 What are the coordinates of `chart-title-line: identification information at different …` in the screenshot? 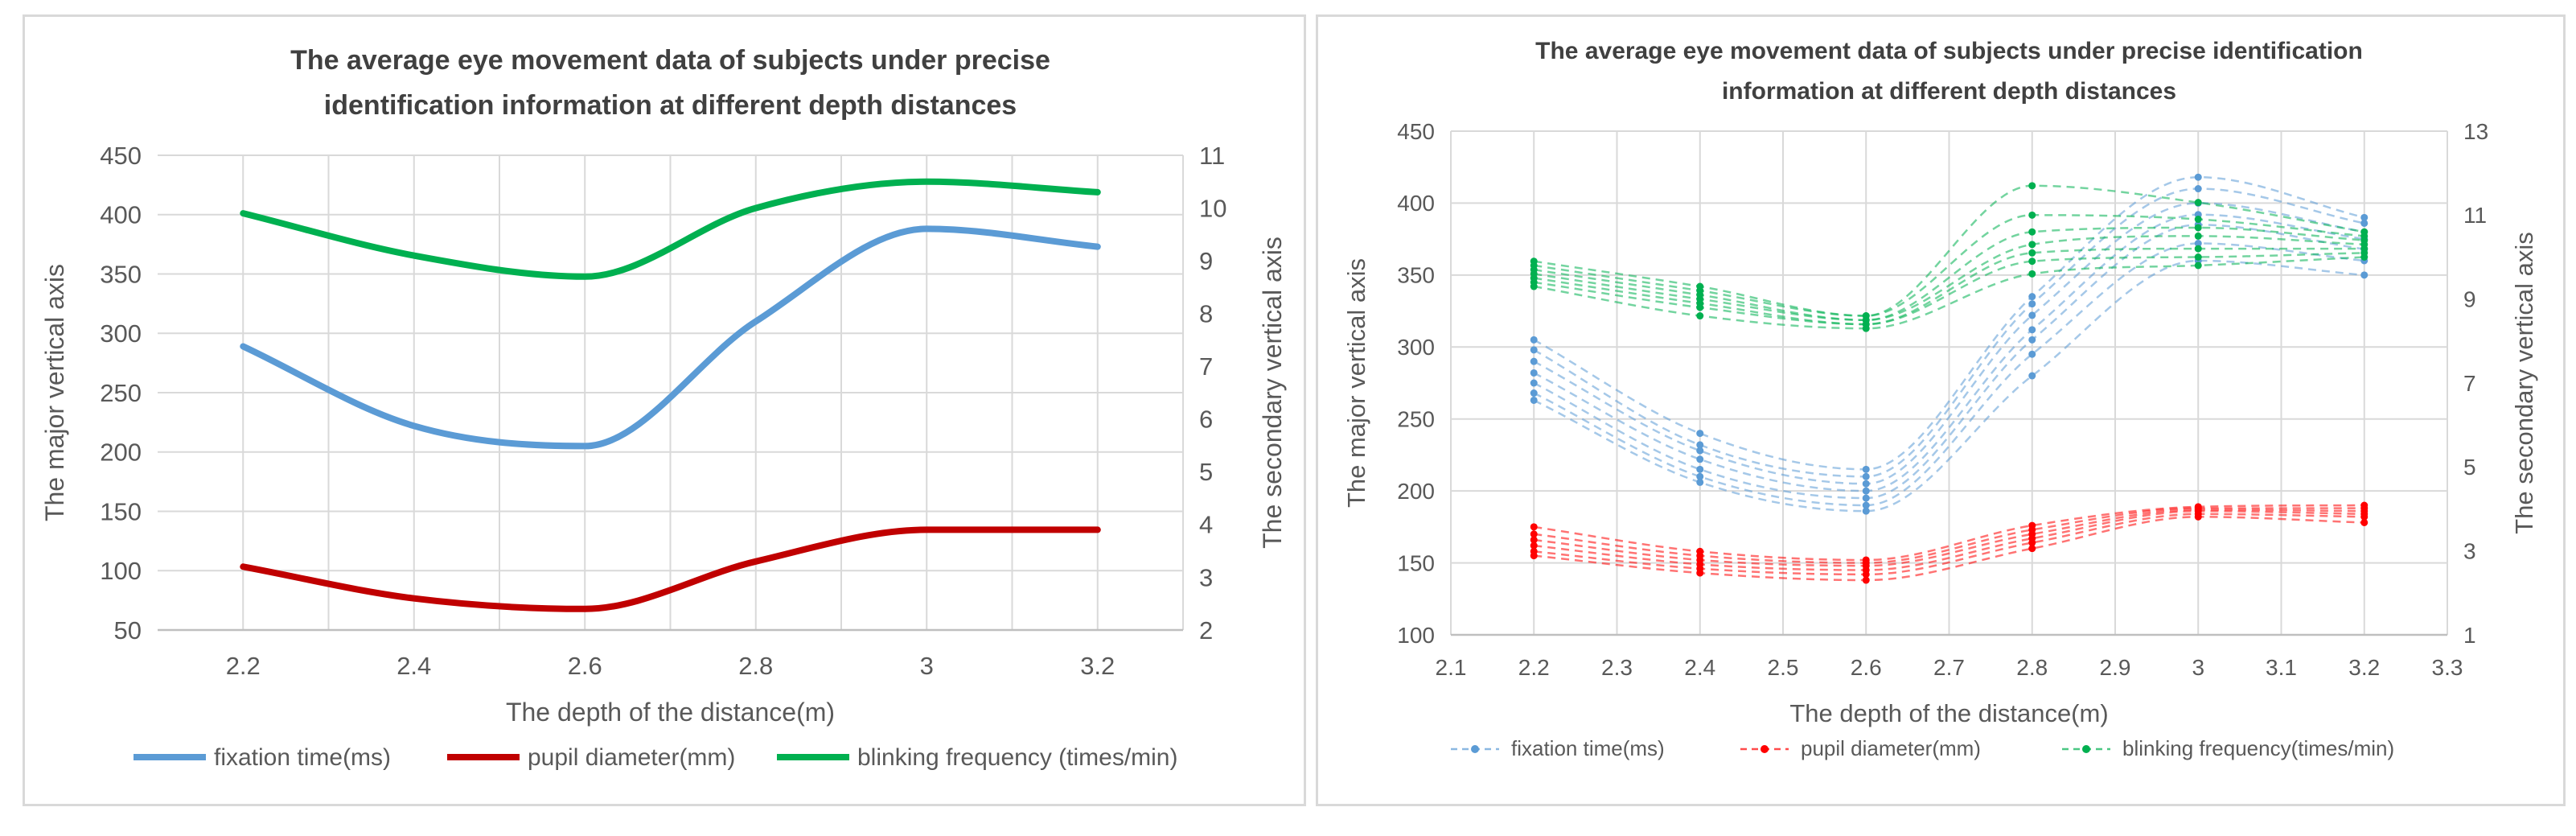 It's located at (670, 106).